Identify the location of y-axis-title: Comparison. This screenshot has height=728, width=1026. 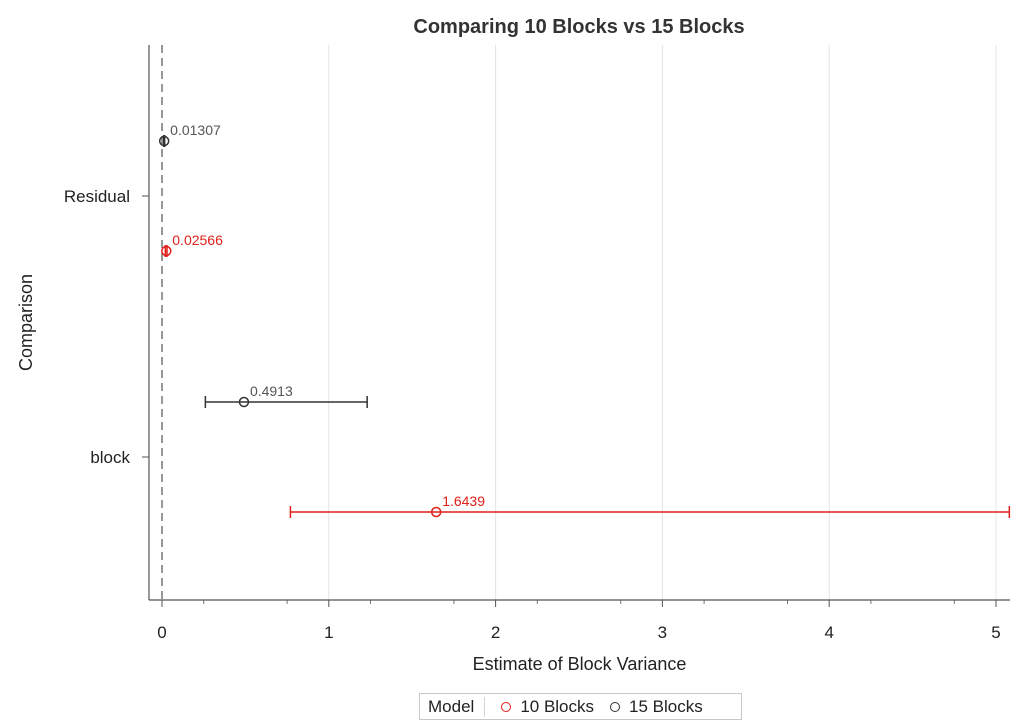
(26, 322).